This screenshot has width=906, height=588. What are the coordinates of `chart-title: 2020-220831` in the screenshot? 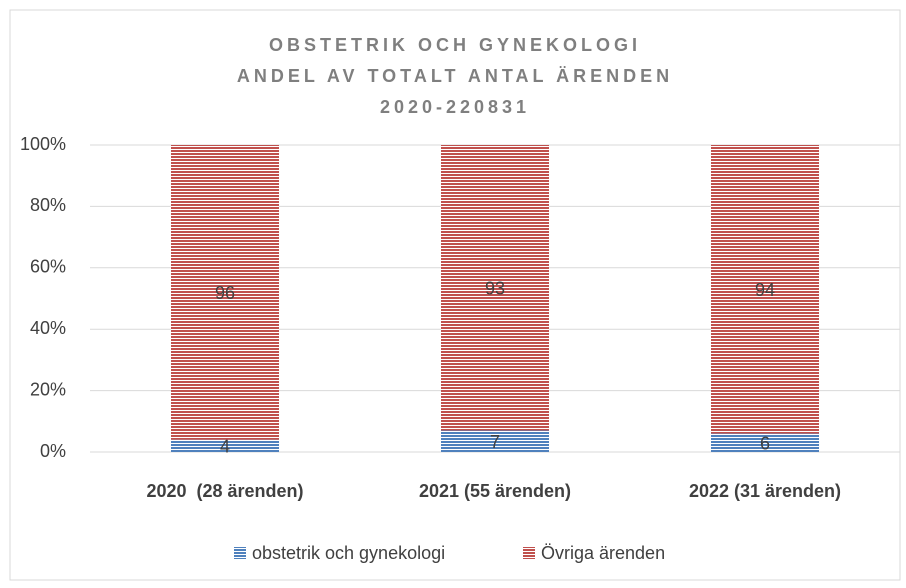 It's located at (455, 107).